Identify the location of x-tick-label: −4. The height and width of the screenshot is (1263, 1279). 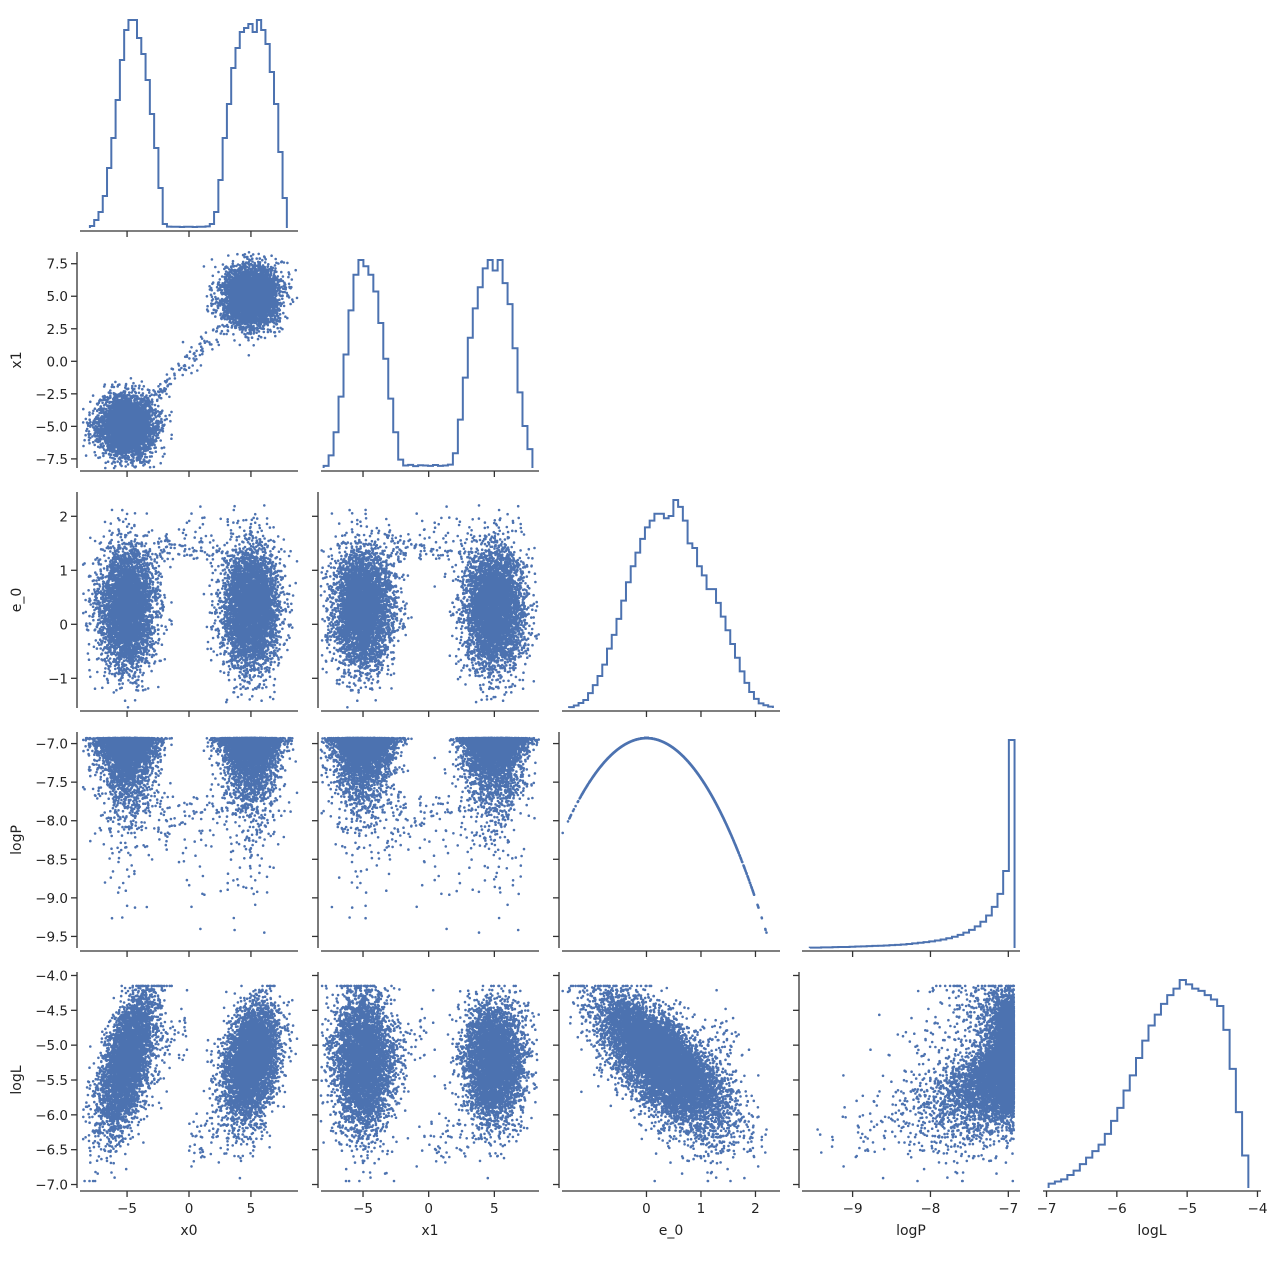
(1258, 1209).